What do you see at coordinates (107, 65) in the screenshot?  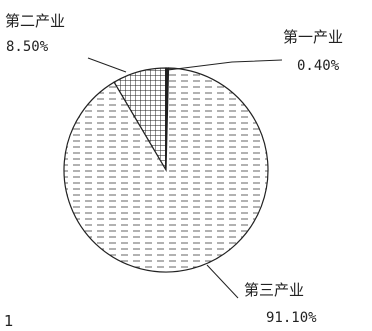 I see `leader-line-secondary` at bounding box center [107, 65].